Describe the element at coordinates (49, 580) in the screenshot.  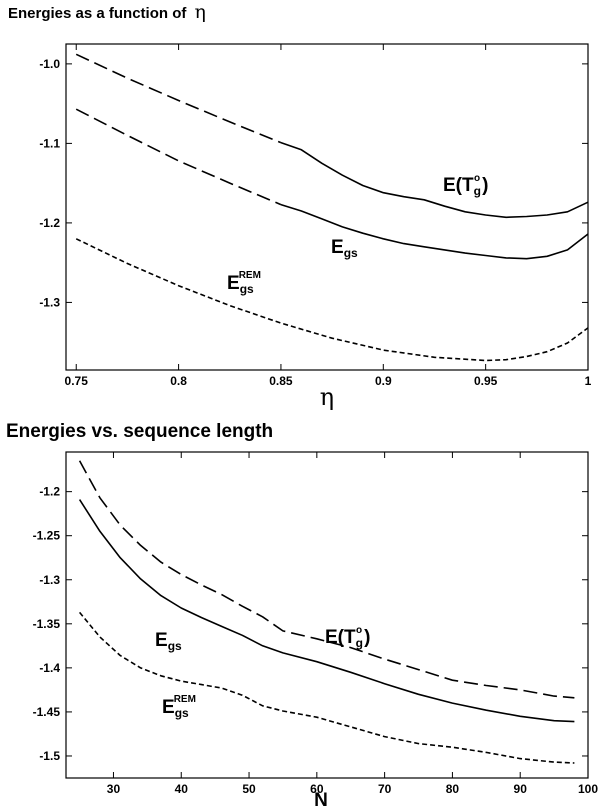
I see `chart-length-y-tick-label: -1.3` at that location.